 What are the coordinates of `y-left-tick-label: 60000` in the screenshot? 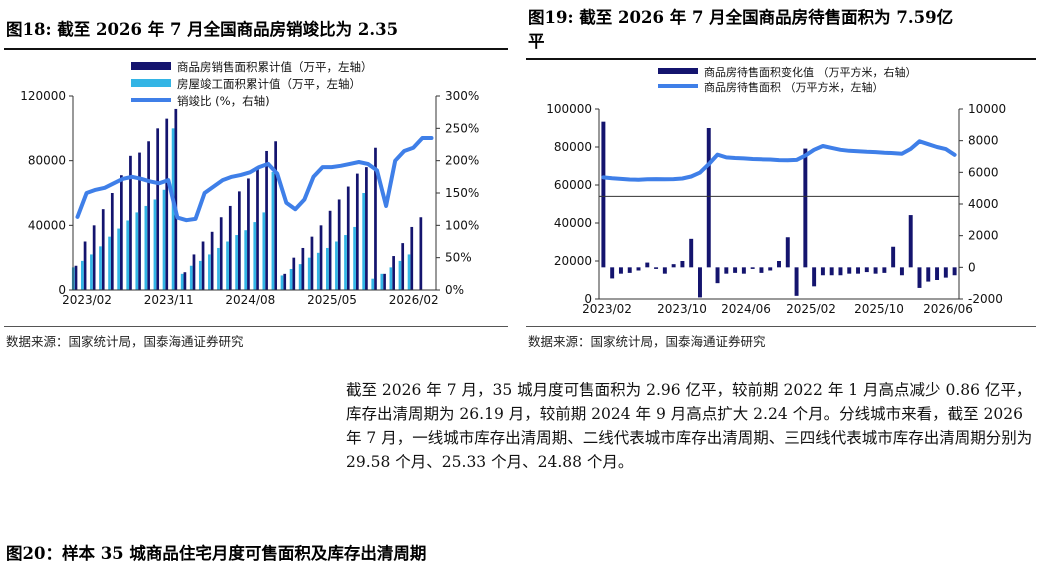 It's located at (573, 185).